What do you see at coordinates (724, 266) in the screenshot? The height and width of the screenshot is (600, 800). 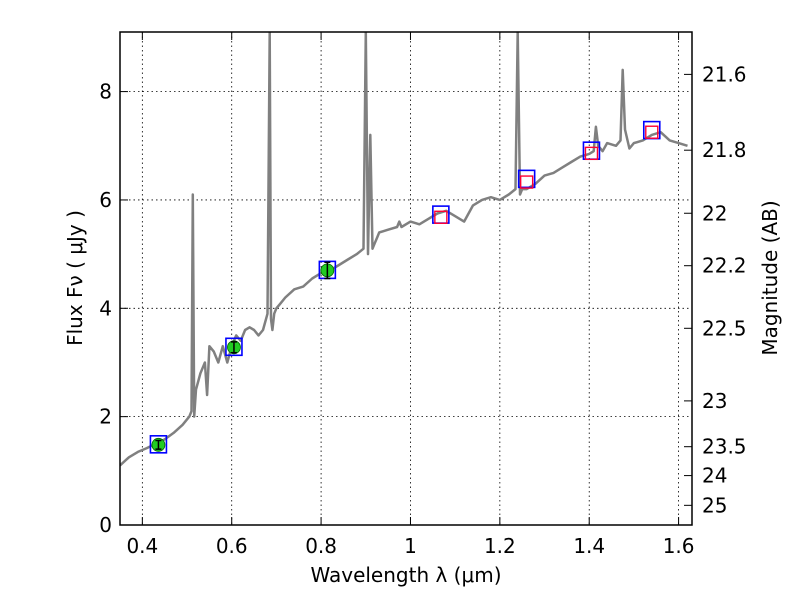 I see `mag-tick-label: 22.2` at bounding box center [724, 266].